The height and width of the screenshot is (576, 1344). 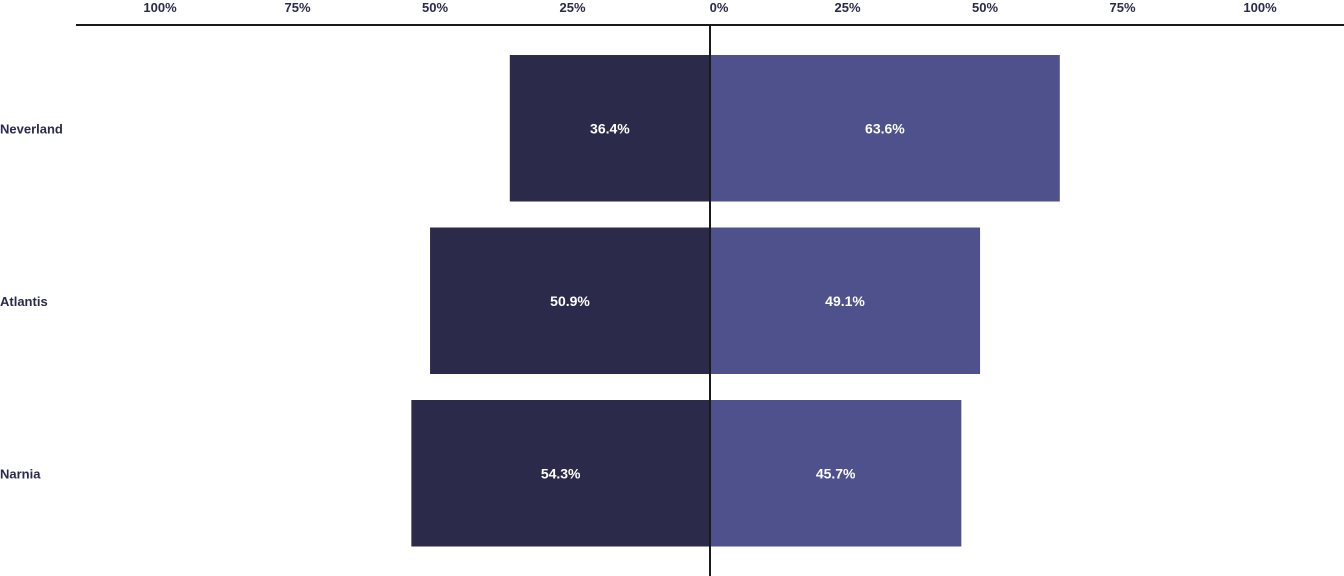 I want to click on data-label-atlantis-left: 50.9%, so click(x=570, y=301).